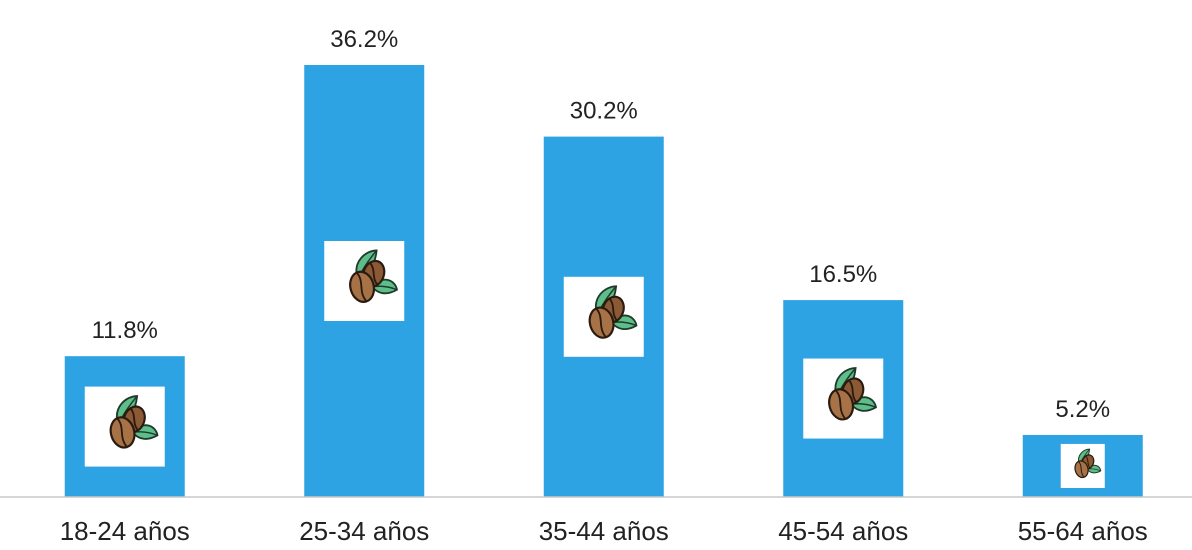 The image size is (1192, 550). I want to click on category-label-2: 35-44 años, so click(604, 531).